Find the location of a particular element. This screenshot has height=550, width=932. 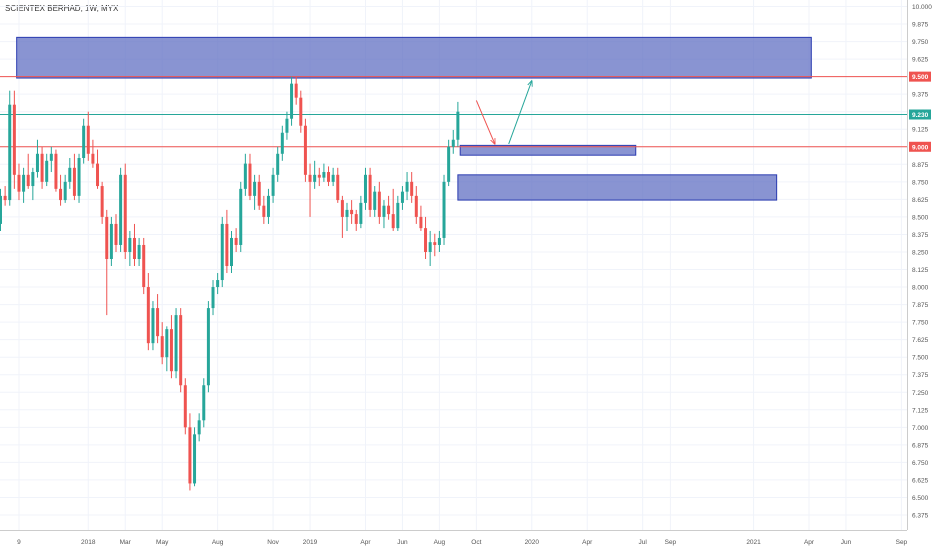

x-tick-label: Sep is located at coordinates (902, 542).